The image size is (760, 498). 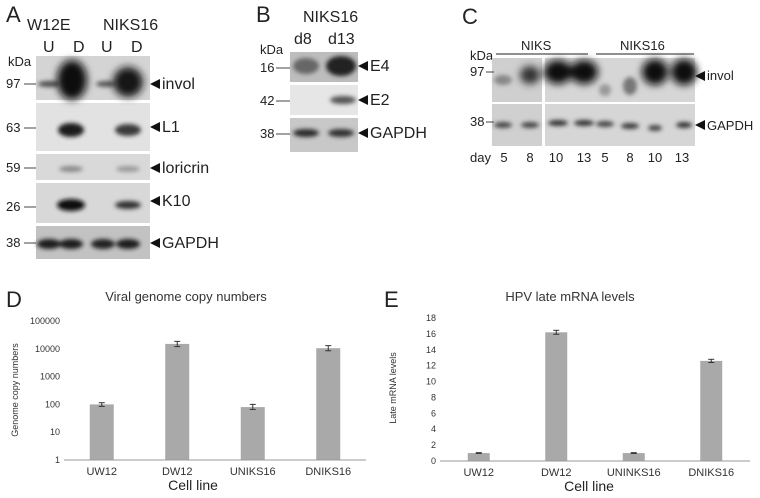 I want to click on chart-e-ytick-label: 6, so click(x=433, y=413).